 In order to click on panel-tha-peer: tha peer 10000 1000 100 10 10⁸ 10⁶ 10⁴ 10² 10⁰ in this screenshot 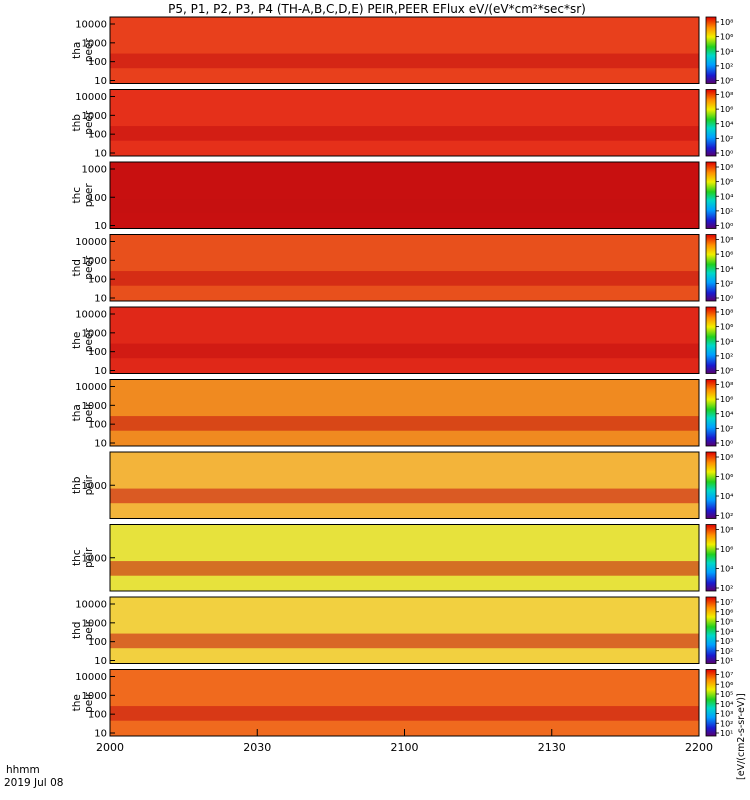, I will do `click(402, 51)`.